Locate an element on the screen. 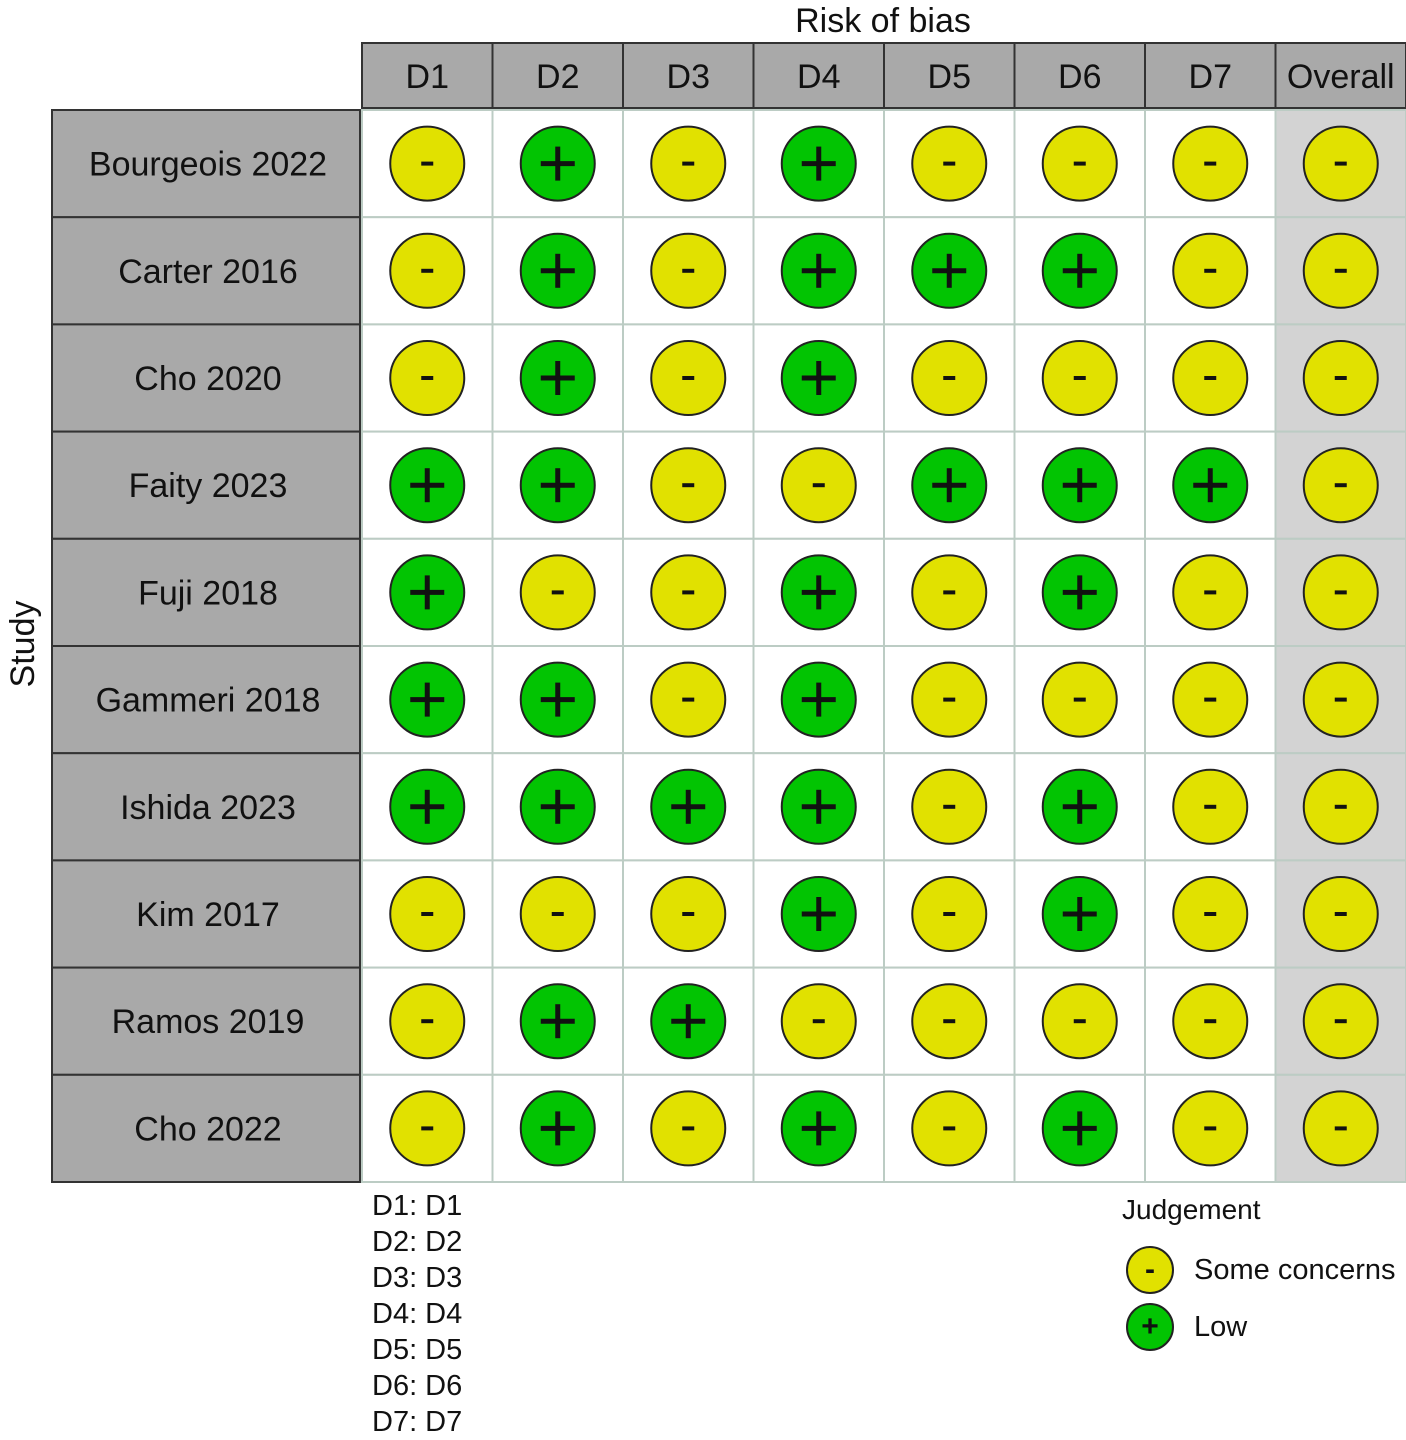  legend-label: Low is located at coordinates (1220, 1327).